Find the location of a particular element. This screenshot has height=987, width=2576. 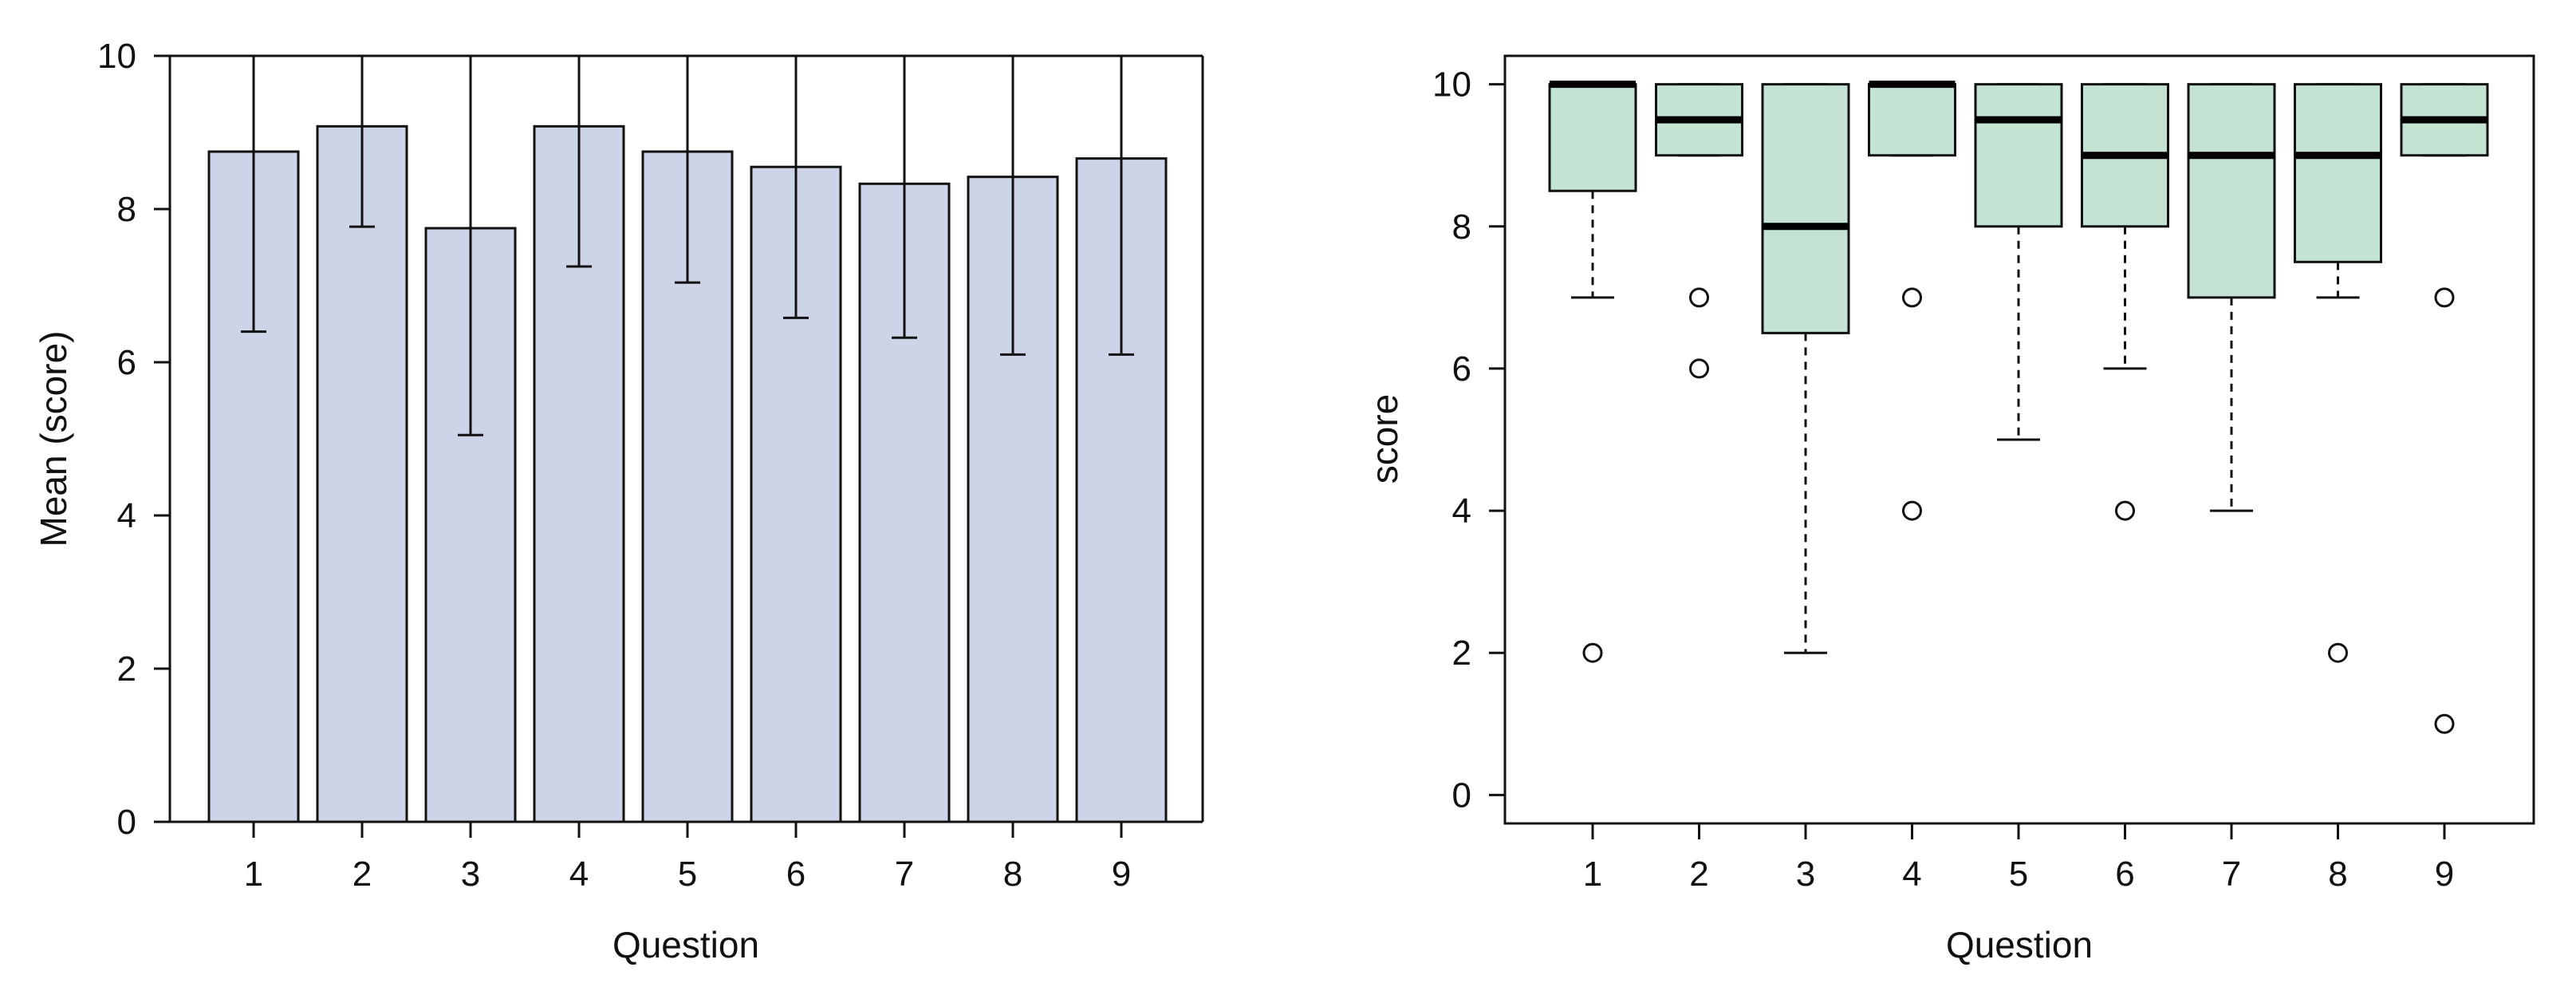

box-plot-y-axis-title: score is located at coordinates (1384, 439).